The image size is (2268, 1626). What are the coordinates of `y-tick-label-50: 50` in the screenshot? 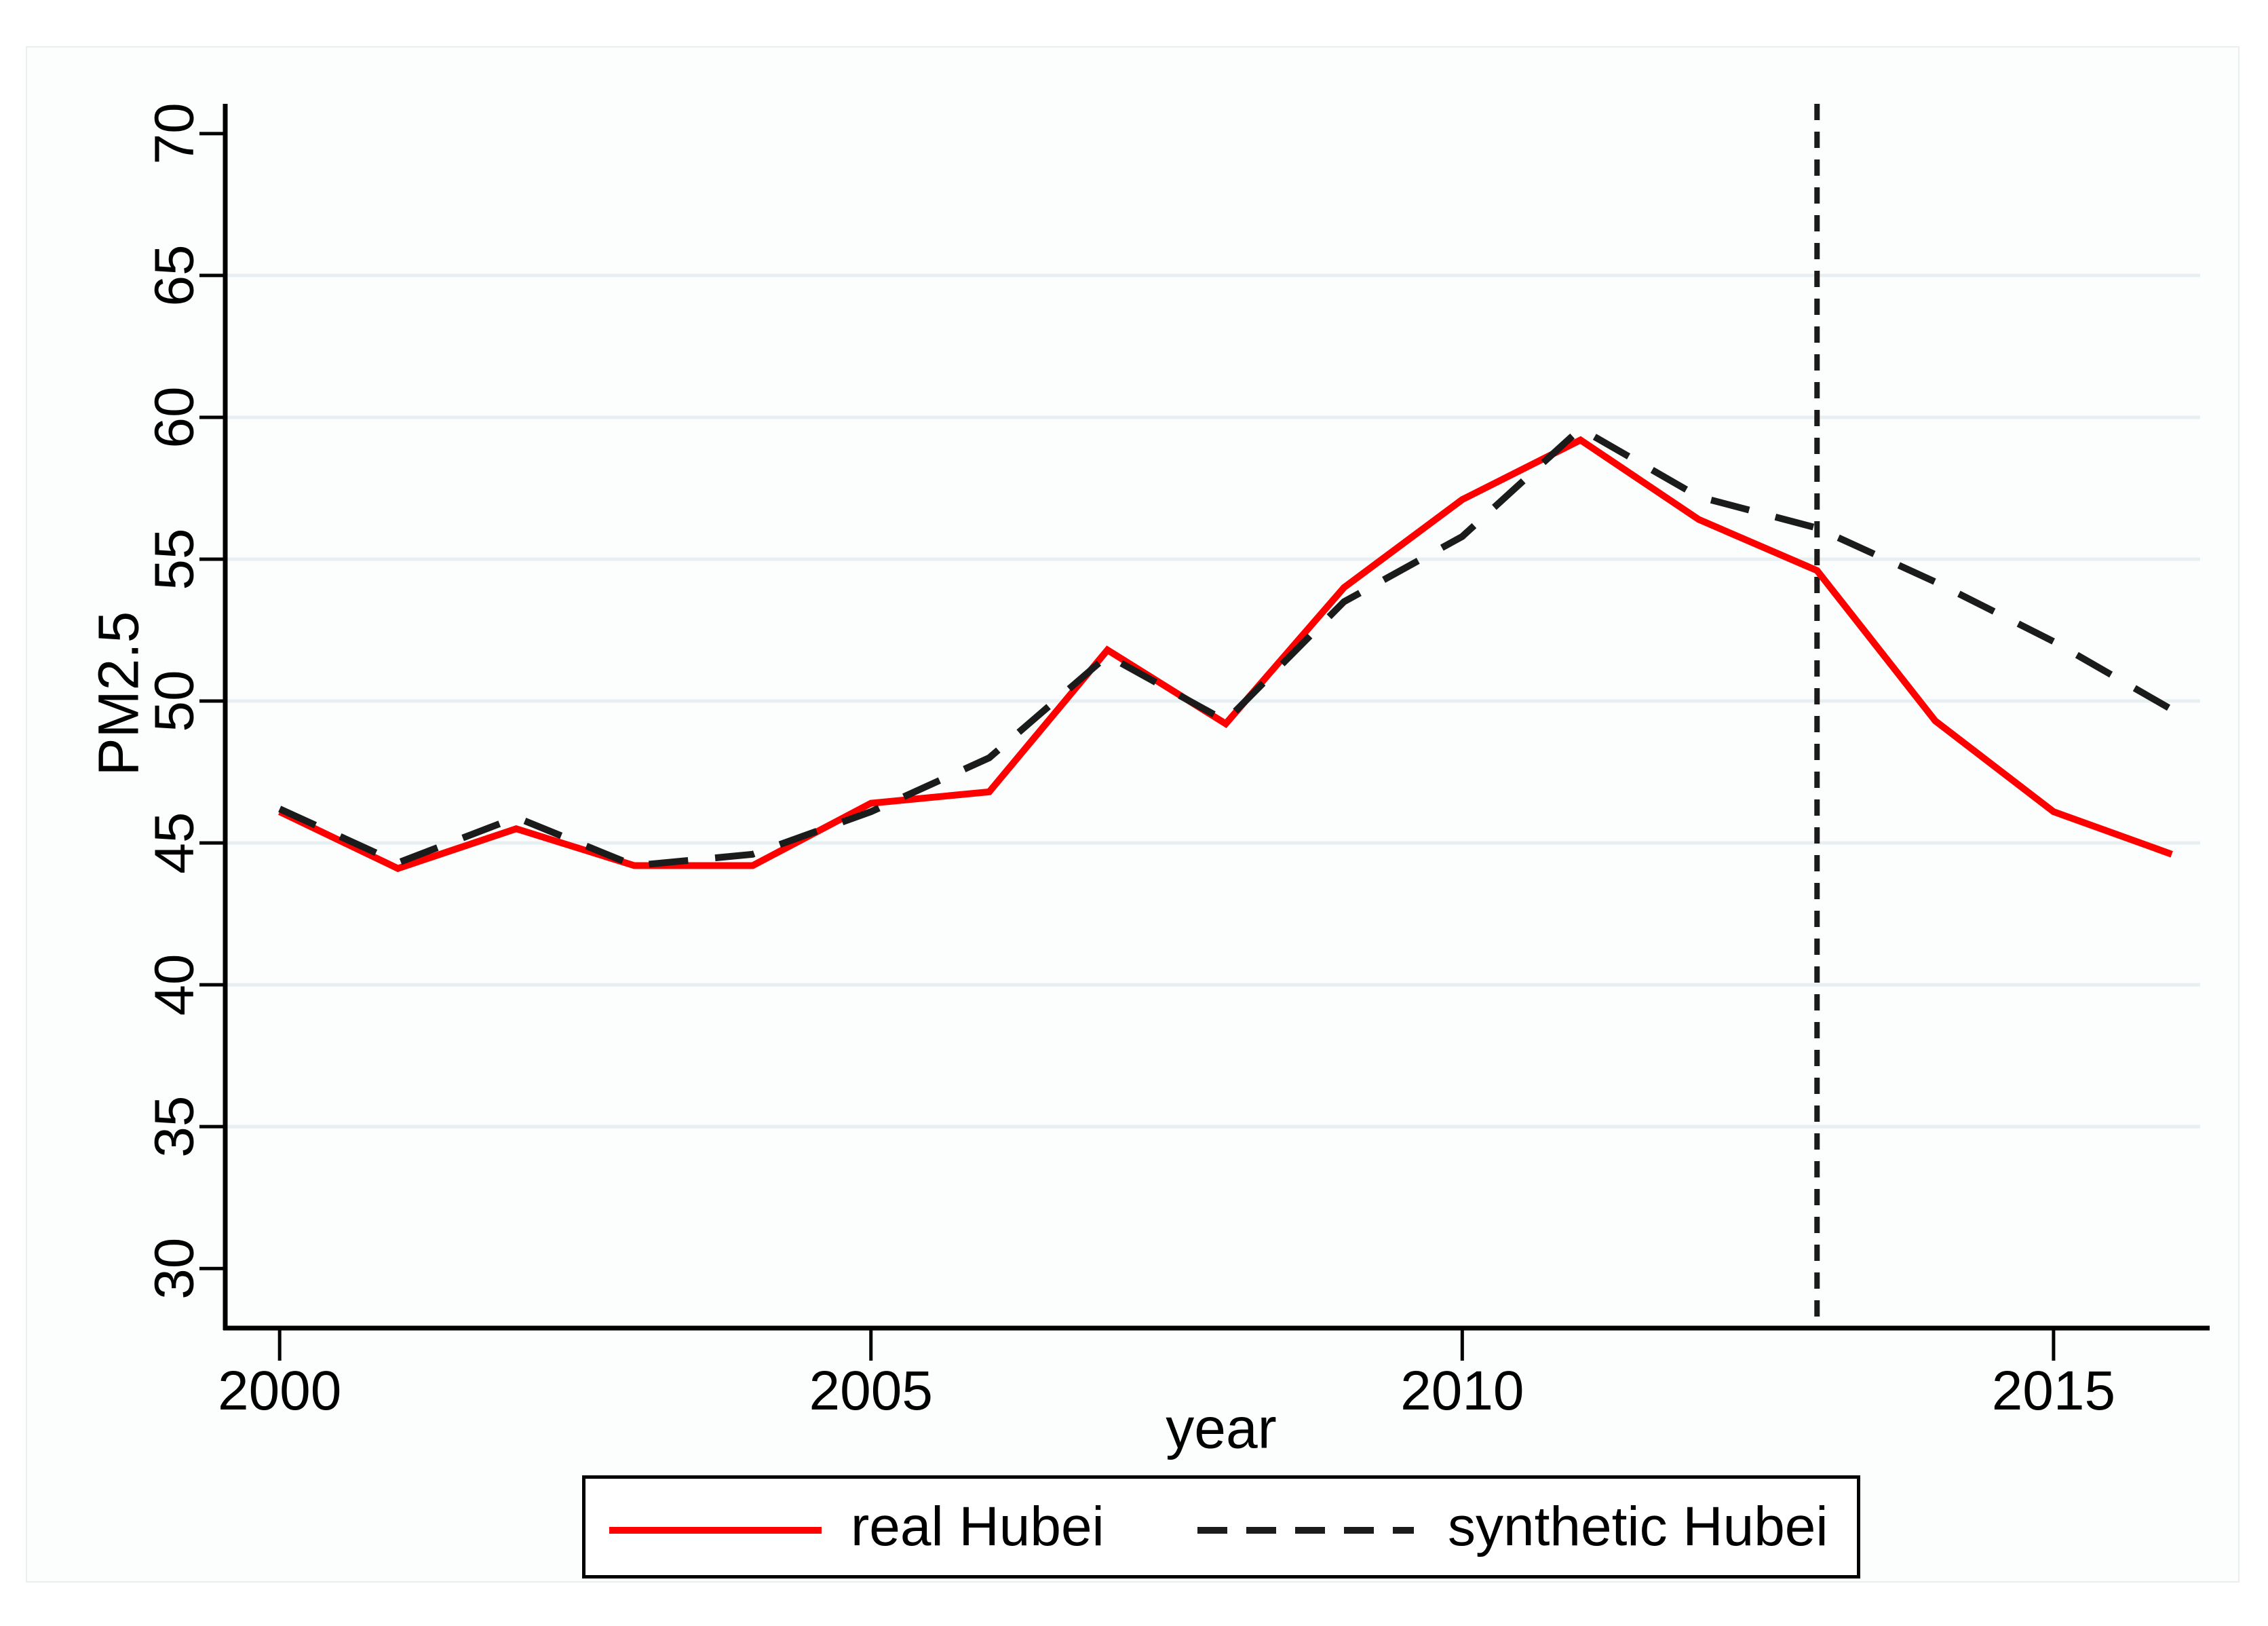 It's located at (175, 701).